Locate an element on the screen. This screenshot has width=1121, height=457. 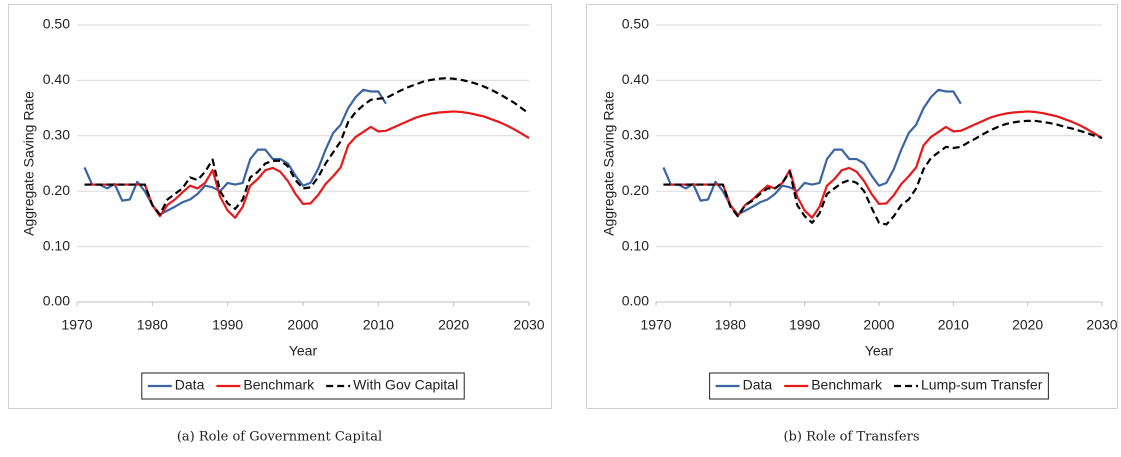
caption: (a) Role of Government Capital is located at coordinates (279, 437).